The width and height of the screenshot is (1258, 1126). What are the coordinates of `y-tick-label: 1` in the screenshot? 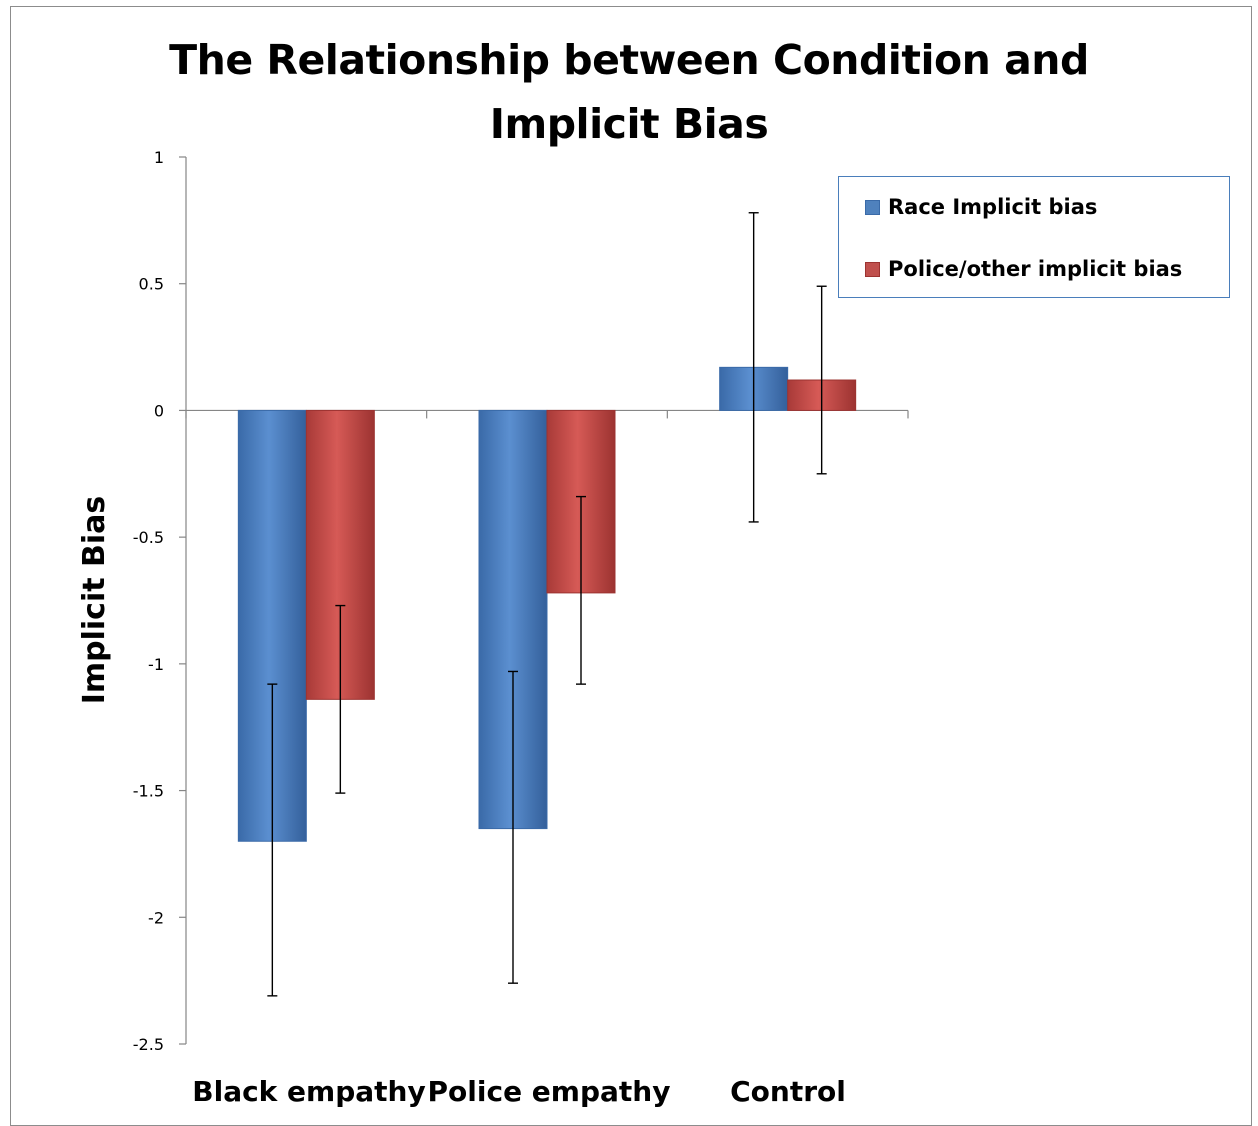 It's located at (159, 157).